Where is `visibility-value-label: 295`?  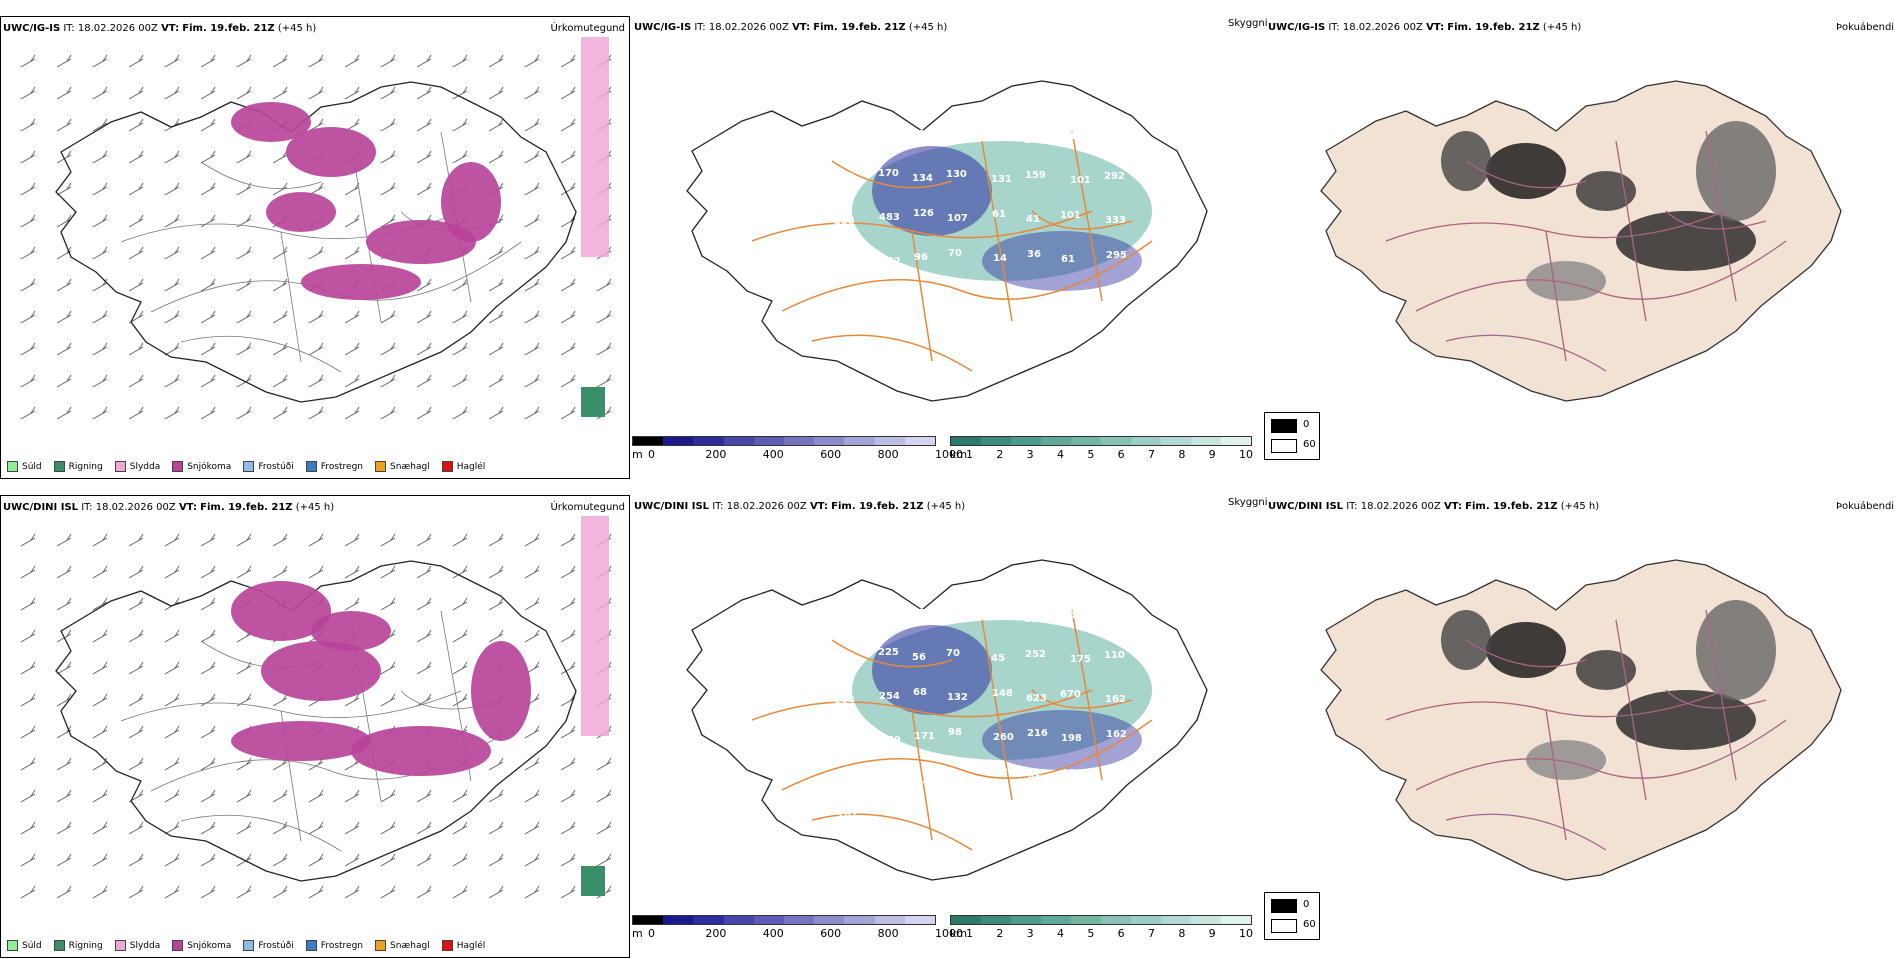
visibility-value-label: 295 is located at coordinates (1116, 255).